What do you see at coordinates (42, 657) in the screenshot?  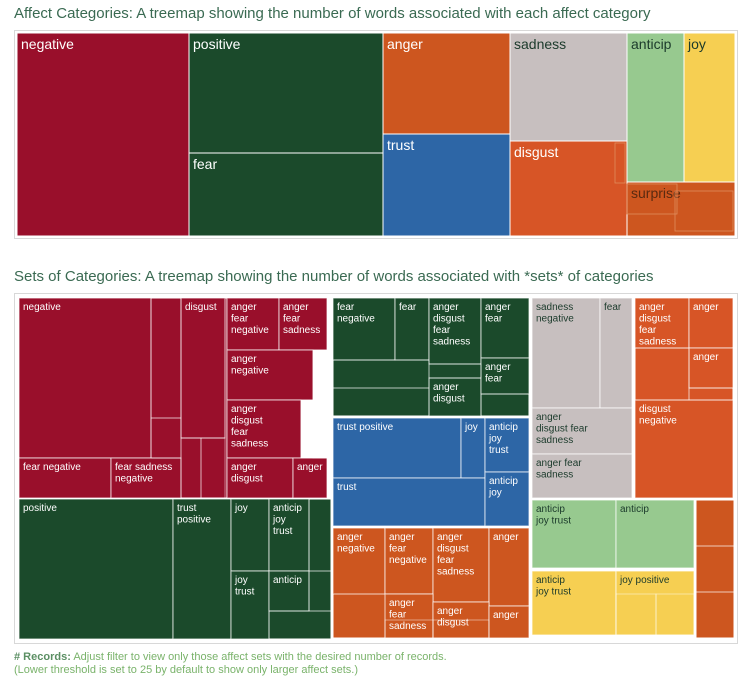 I see `records-label: # Records:` at bounding box center [42, 657].